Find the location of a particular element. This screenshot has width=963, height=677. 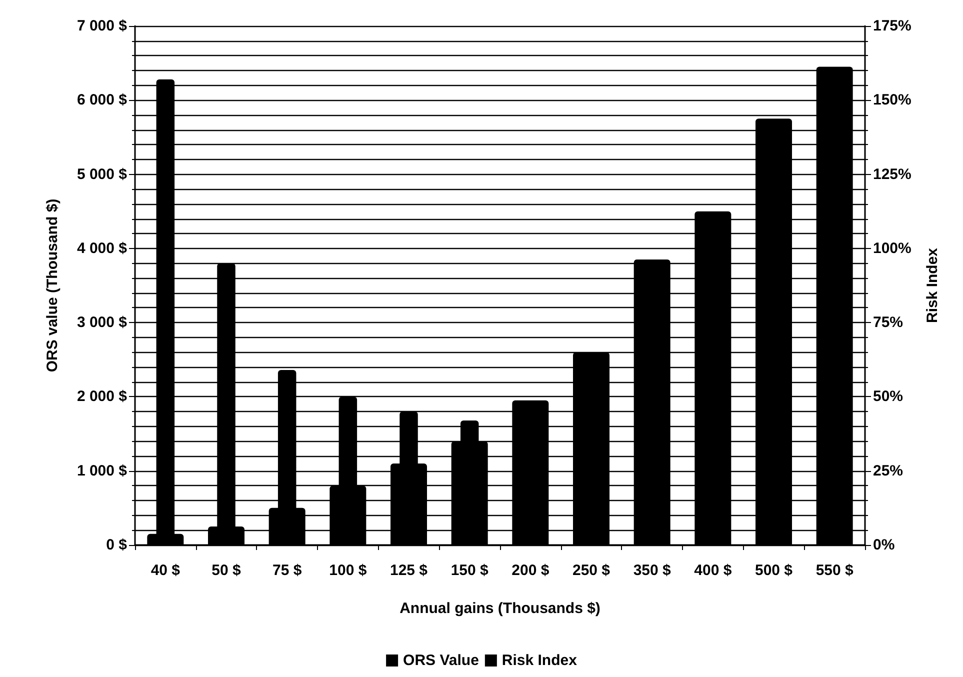

legend-label: ORS Value is located at coordinates (441, 660).